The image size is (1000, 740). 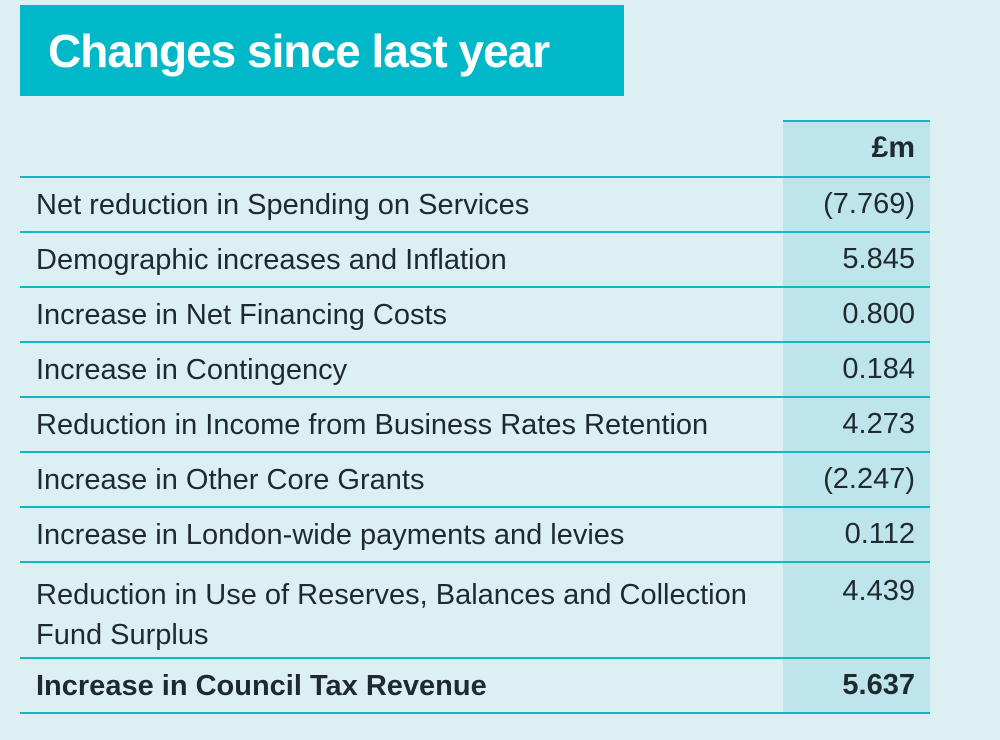 What do you see at coordinates (893, 147) in the screenshot?
I see `unit-header: £m` at bounding box center [893, 147].